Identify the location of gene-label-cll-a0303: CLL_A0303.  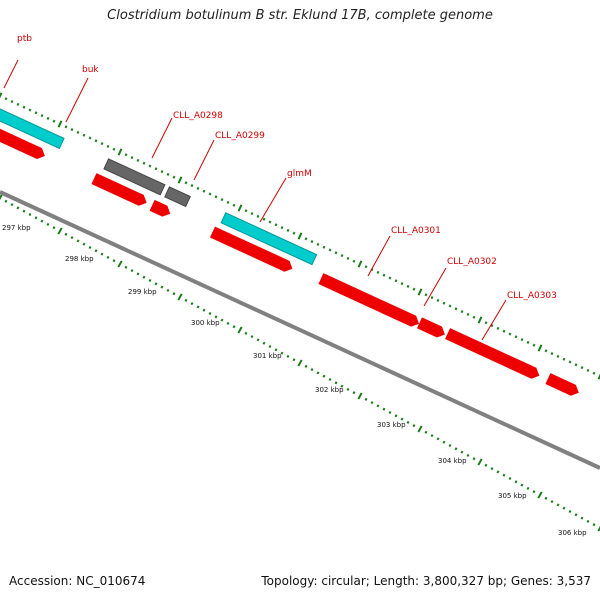
(532, 296).